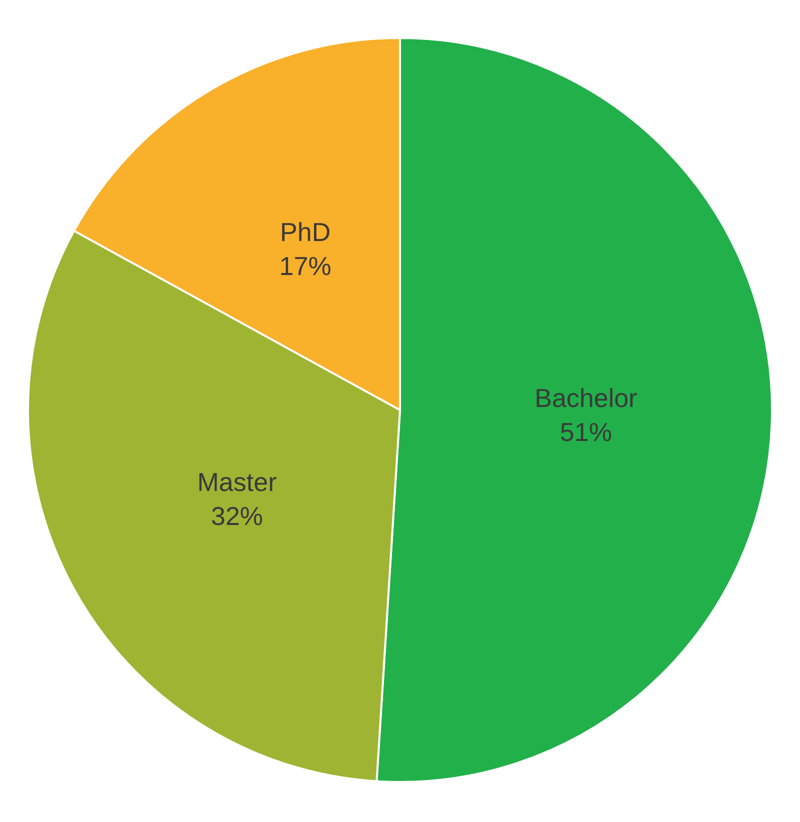 This screenshot has width=800, height=822. I want to click on slice-label: PhD, so click(305, 232).